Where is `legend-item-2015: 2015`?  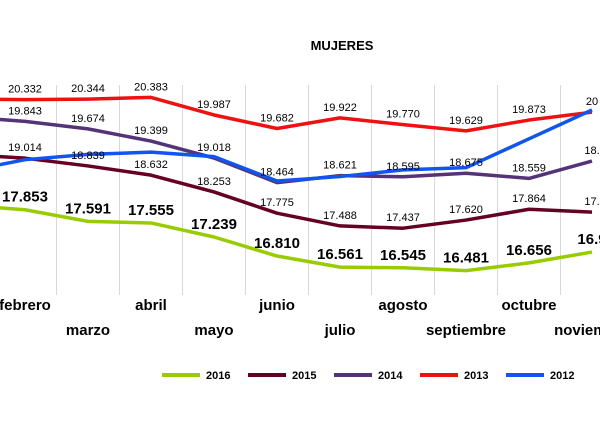
legend-item-2015: 2015 is located at coordinates (282, 376).